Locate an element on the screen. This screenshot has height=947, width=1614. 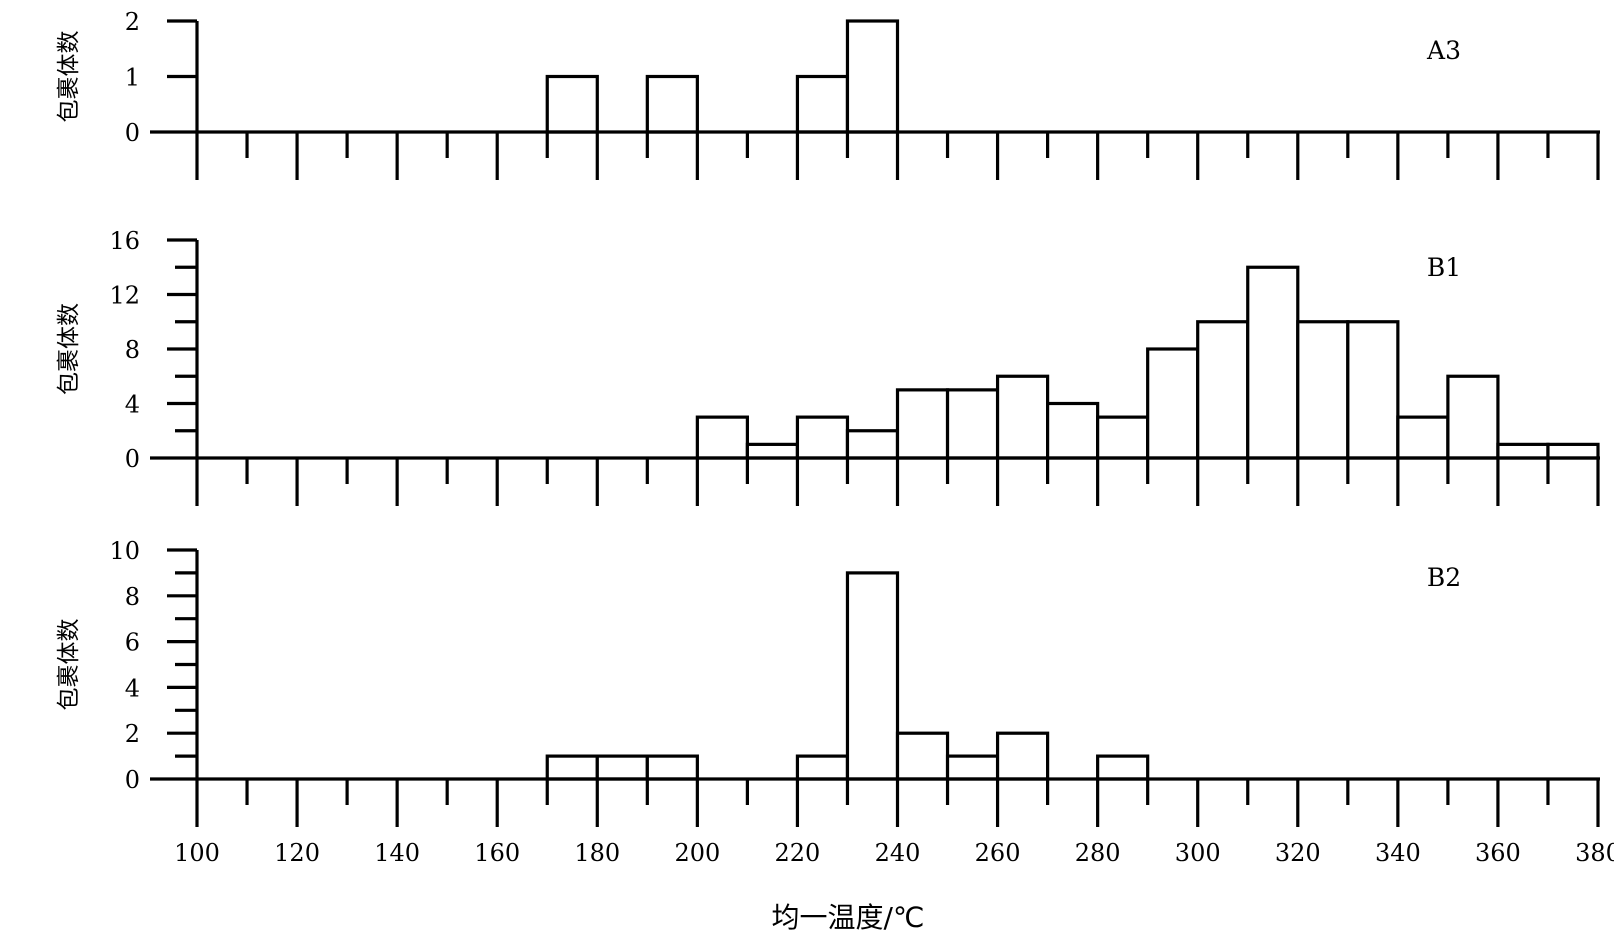
y-tick-label: 1 is located at coordinates (132, 78).